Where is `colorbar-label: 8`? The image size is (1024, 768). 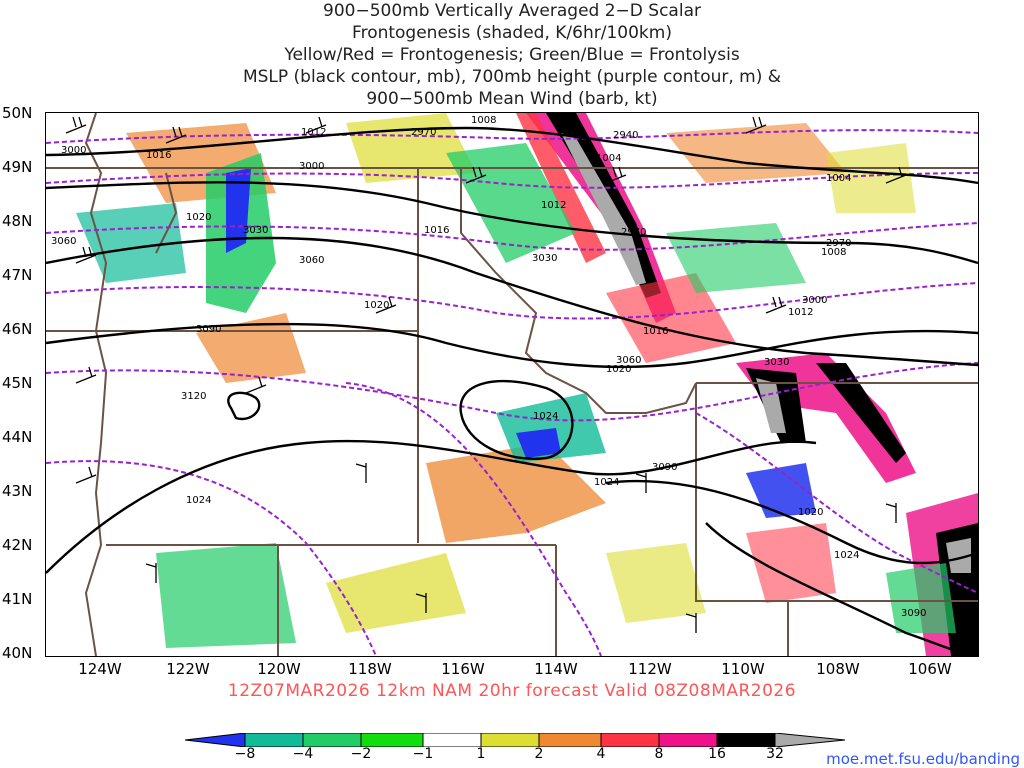
colorbar-label: 8 is located at coordinates (659, 754).